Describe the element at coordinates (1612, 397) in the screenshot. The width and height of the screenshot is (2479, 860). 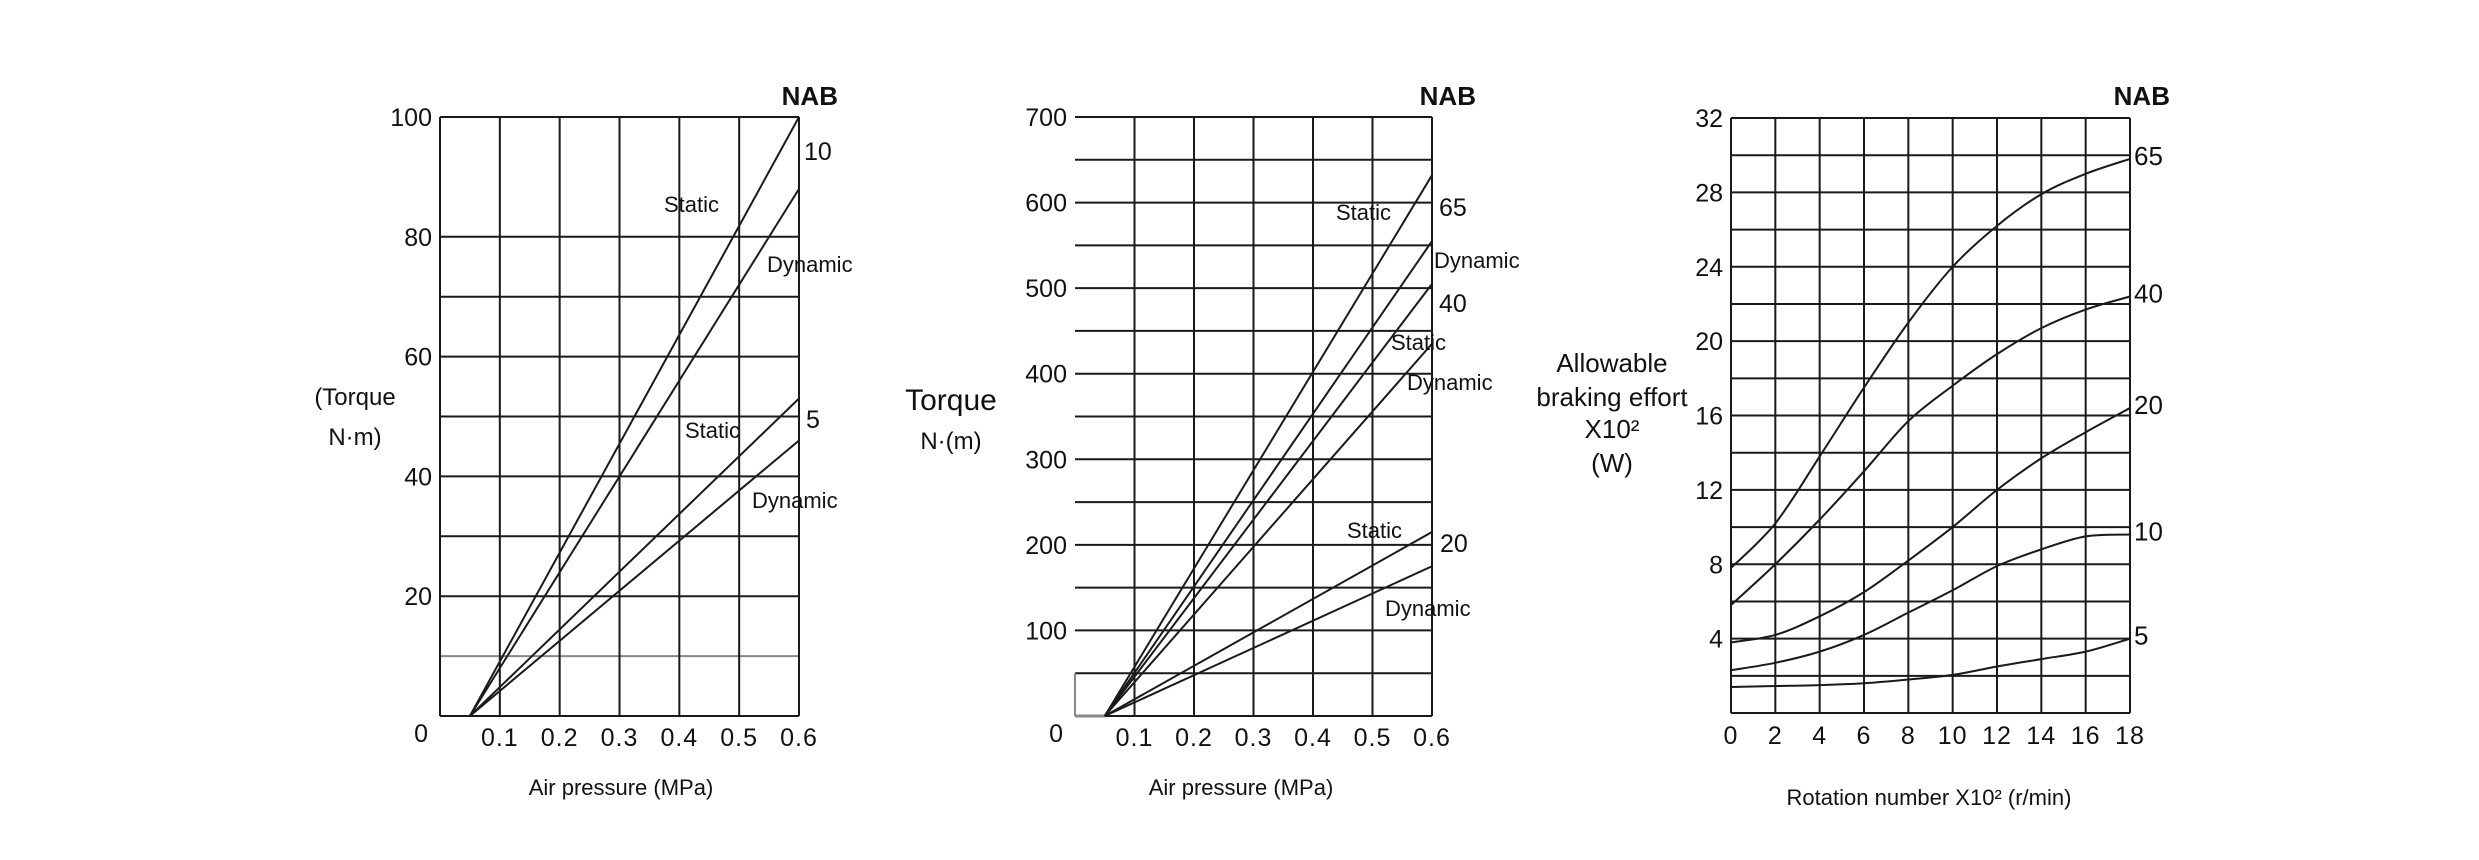
I see `y-axis-title: braking effort` at that location.